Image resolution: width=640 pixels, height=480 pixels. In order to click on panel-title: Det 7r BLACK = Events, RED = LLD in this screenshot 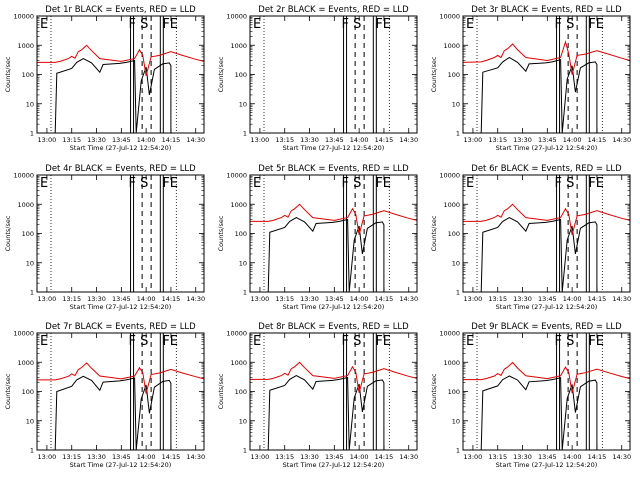, I will do `click(120, 327)`.